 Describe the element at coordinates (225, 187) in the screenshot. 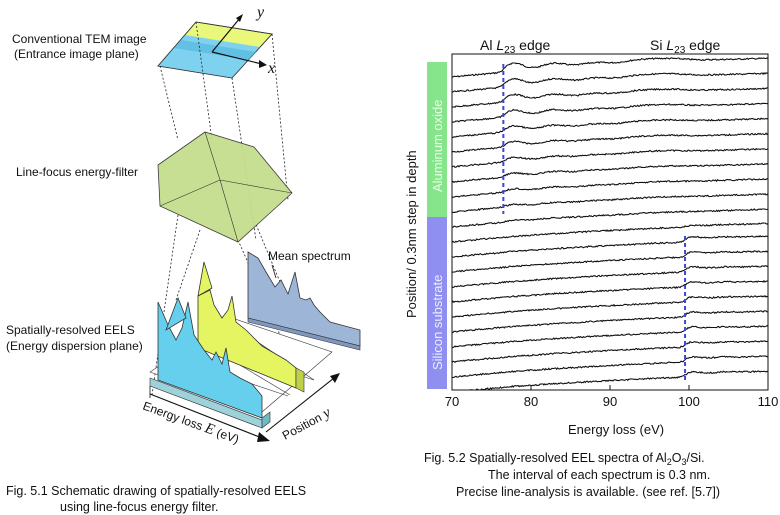

I see `energy-filter-prism` at that location.